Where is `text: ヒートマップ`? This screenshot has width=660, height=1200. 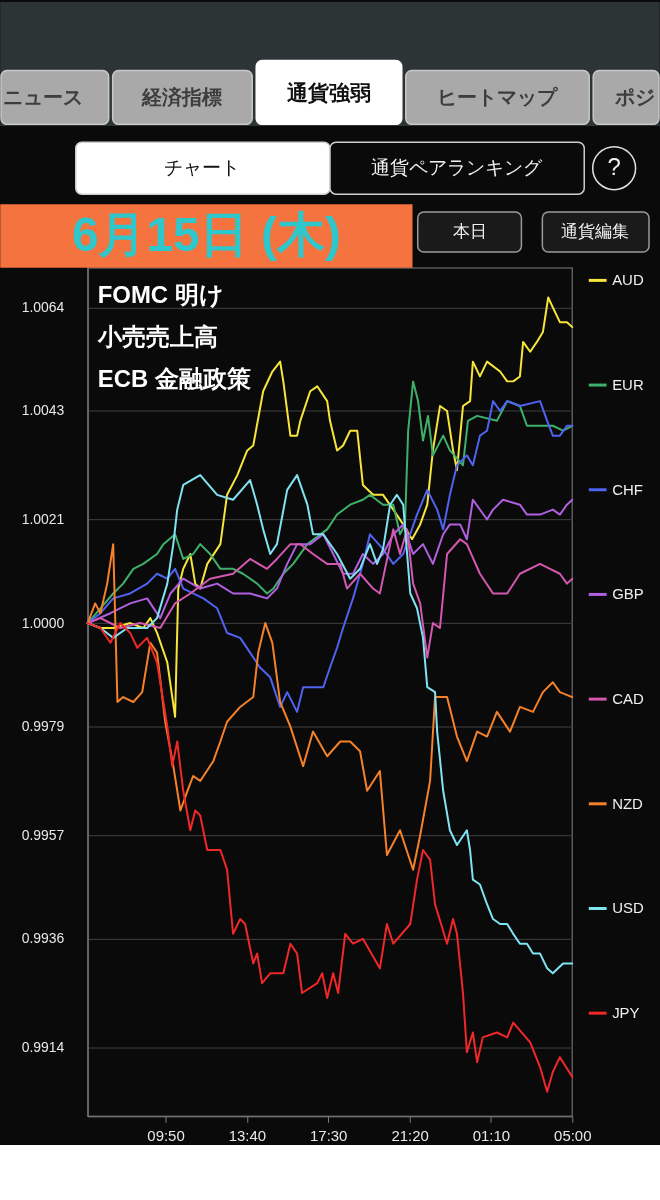 text: ヒートマップ is located at coordinates (498, 97).